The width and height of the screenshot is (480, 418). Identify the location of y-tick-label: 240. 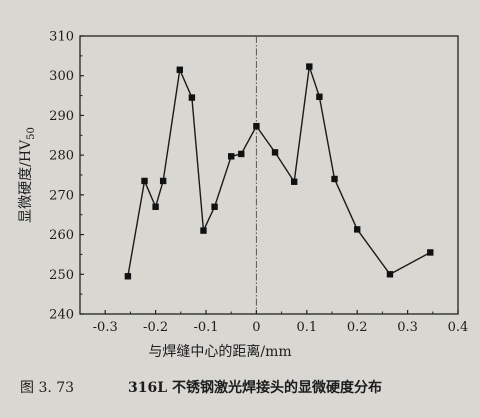
(61, 315).